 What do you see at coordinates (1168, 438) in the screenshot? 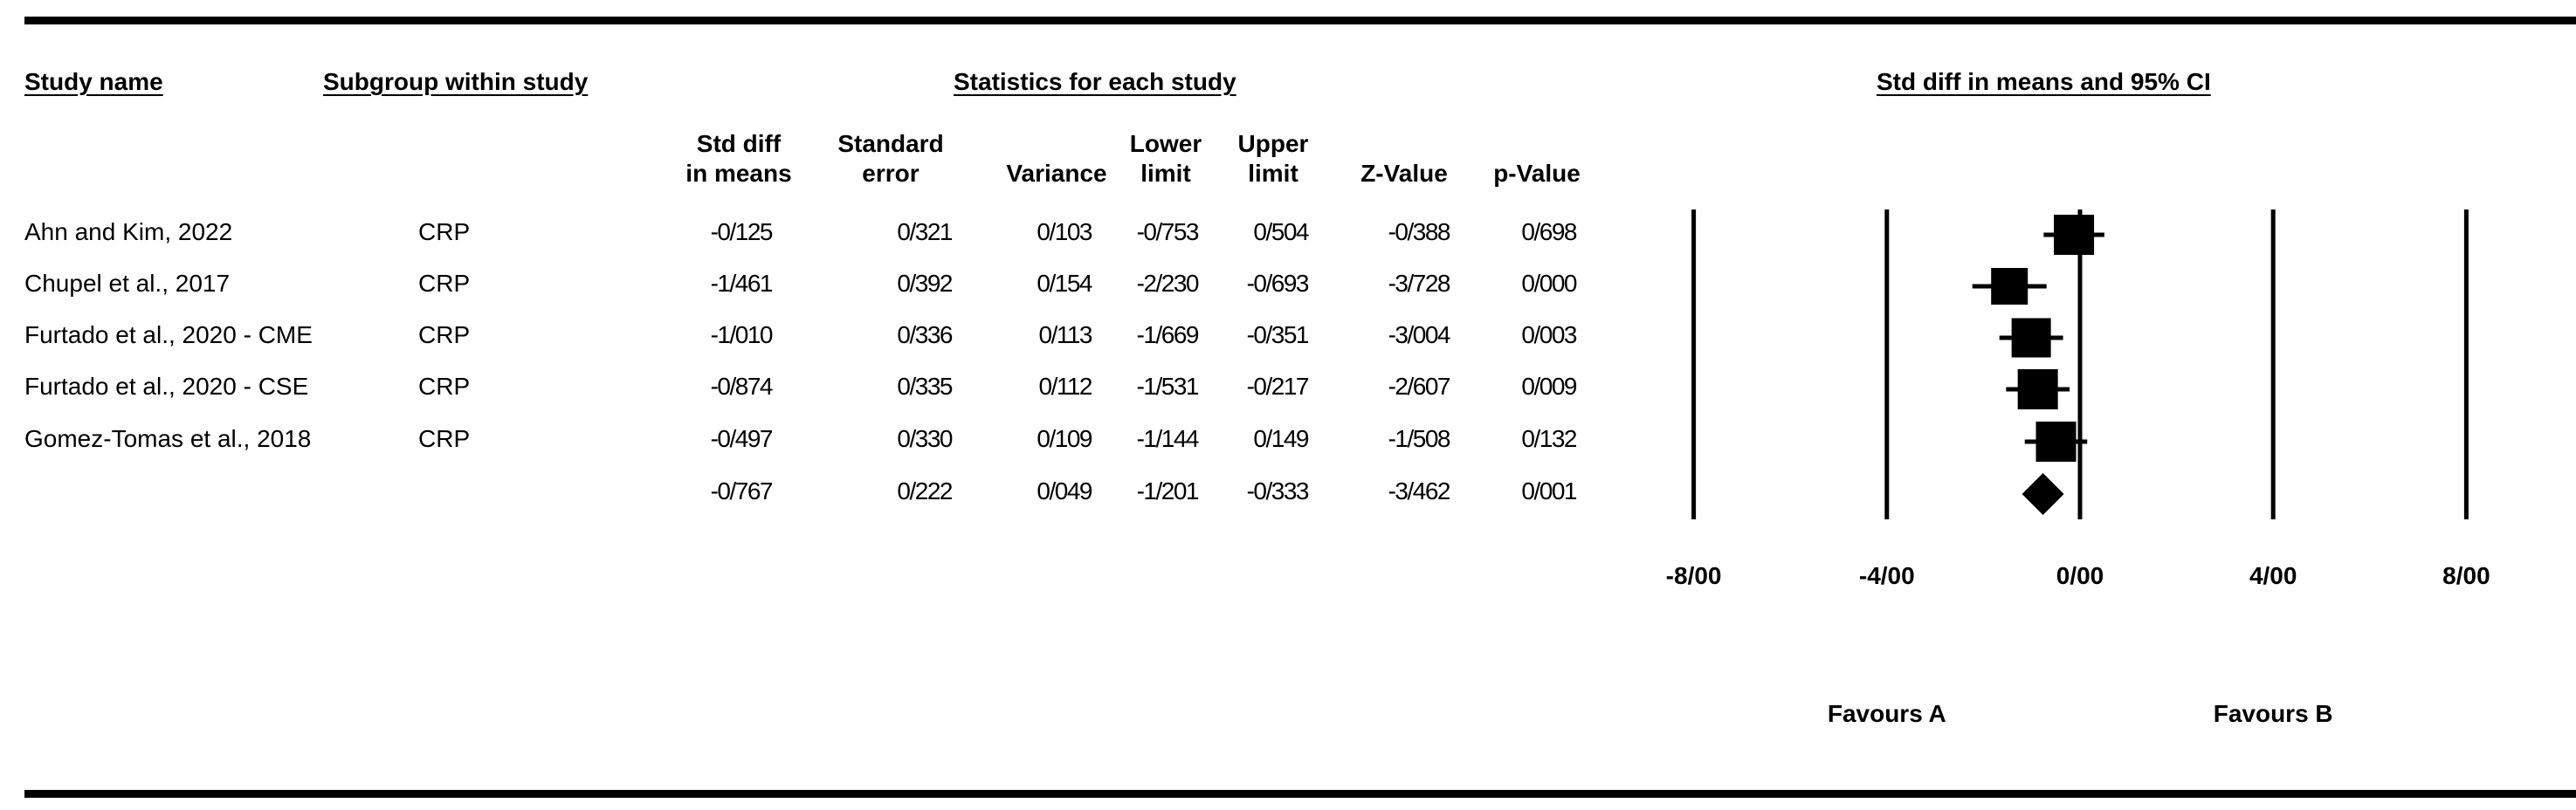
I see `stat-value: -1/144` at bounding box center [1168, 438].